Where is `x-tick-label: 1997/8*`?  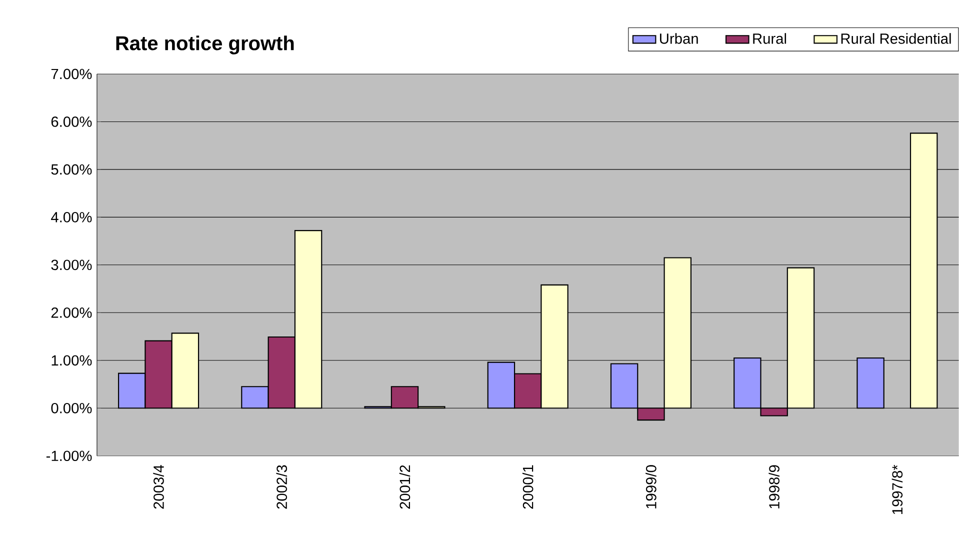 x-tick-label: 1997/8* is located at coordinates (897, 489).